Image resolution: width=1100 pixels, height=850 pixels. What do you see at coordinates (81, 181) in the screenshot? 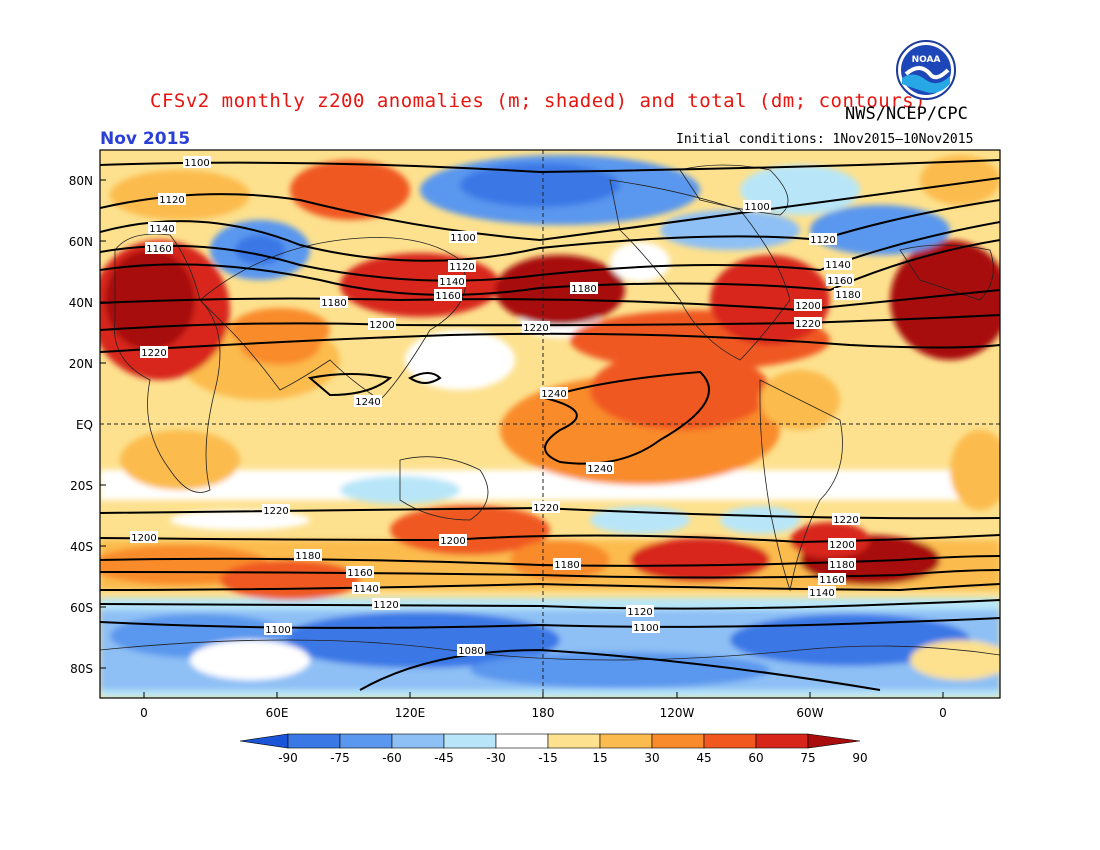
I see `lat-label: 80N` at bounding box center [81, 181].